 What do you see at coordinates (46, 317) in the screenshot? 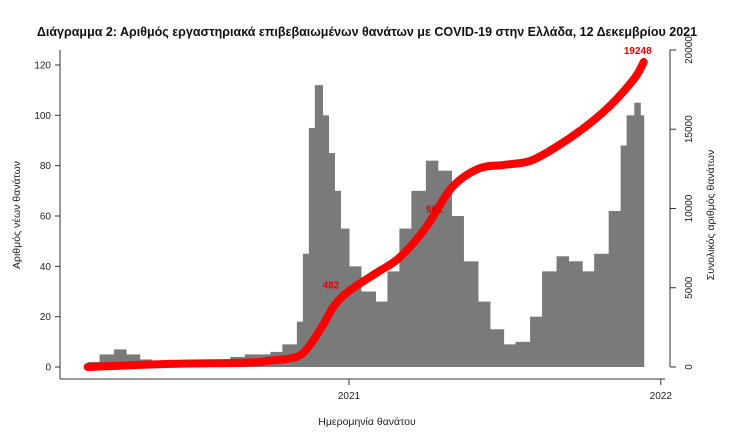
I see `y-tick-label: 20` at bounding box center [46, 317].